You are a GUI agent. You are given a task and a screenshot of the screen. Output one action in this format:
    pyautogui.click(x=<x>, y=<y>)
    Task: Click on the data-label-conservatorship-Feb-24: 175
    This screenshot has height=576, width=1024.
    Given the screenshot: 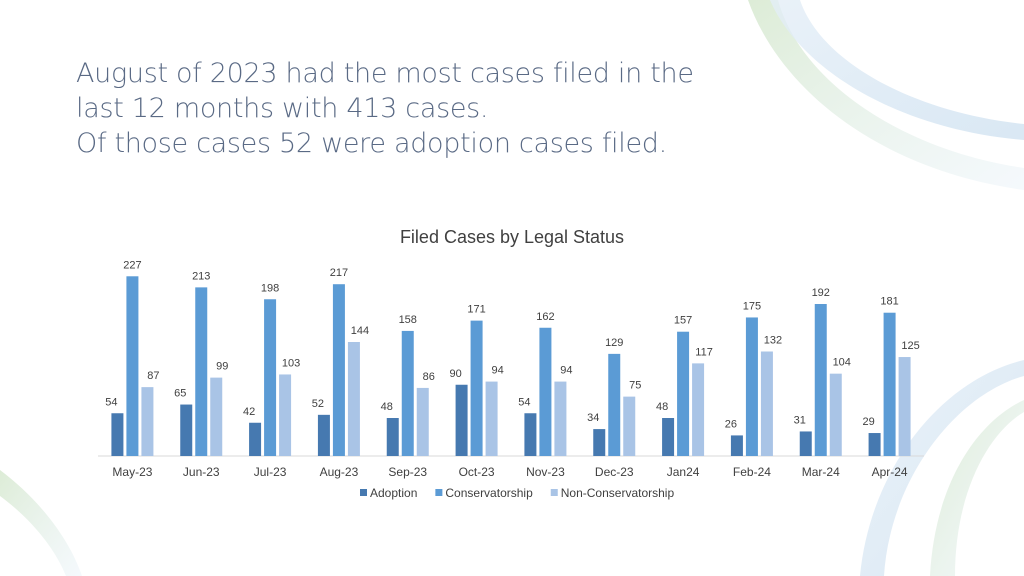 What is the action you would take?
    pyautogui.click(x=752, y=306)
    